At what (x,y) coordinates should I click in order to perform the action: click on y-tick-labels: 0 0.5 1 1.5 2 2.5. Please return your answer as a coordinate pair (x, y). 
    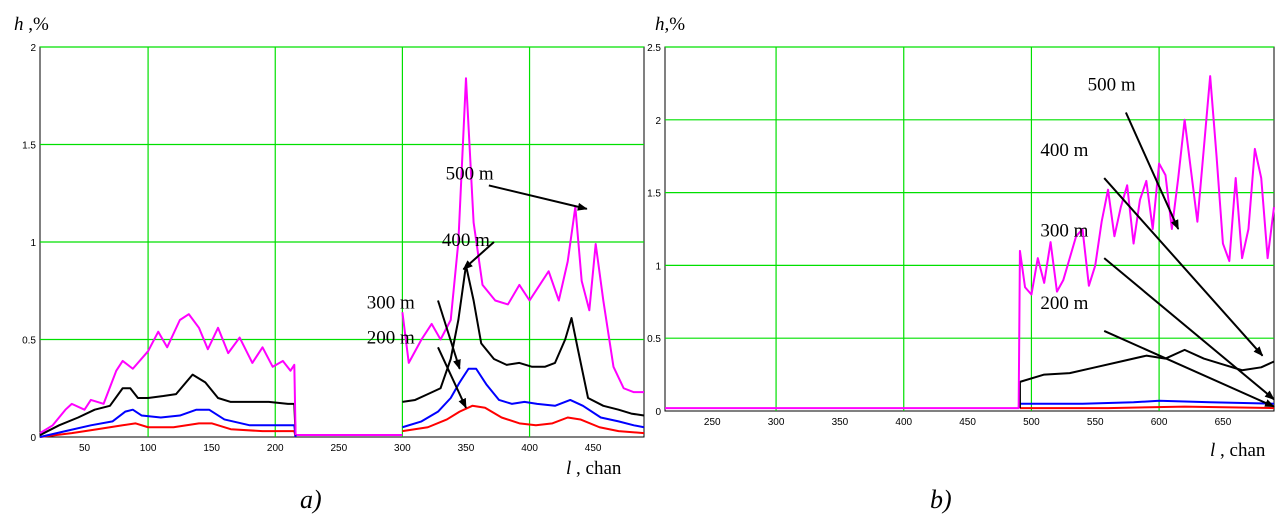
    Looking at the image, I should click on (654, 230).